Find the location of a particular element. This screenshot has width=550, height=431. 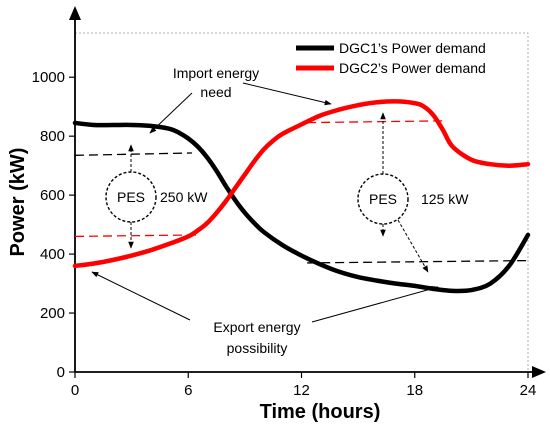

y-tick-label: 1000 is located at coordinates (48, 77).